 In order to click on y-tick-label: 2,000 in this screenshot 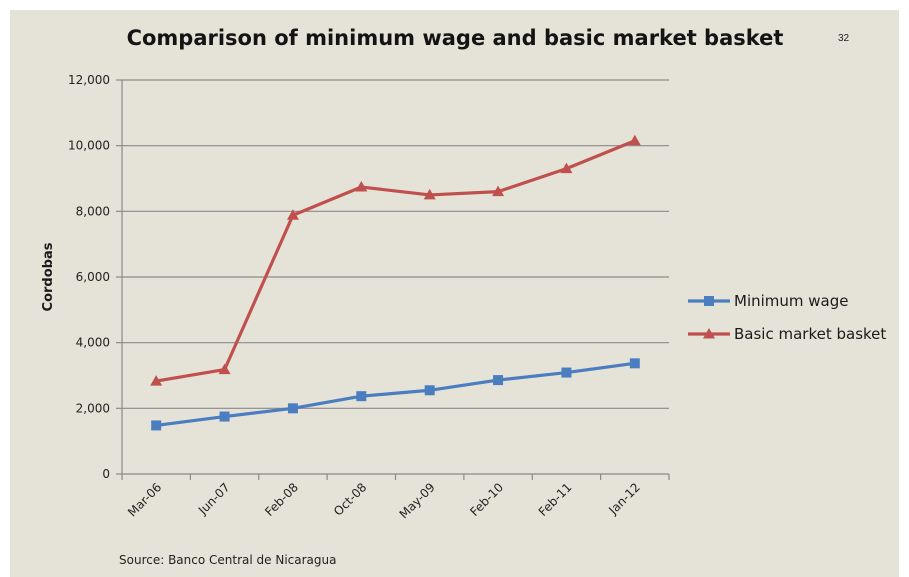, I will do `click(93, 408)`.